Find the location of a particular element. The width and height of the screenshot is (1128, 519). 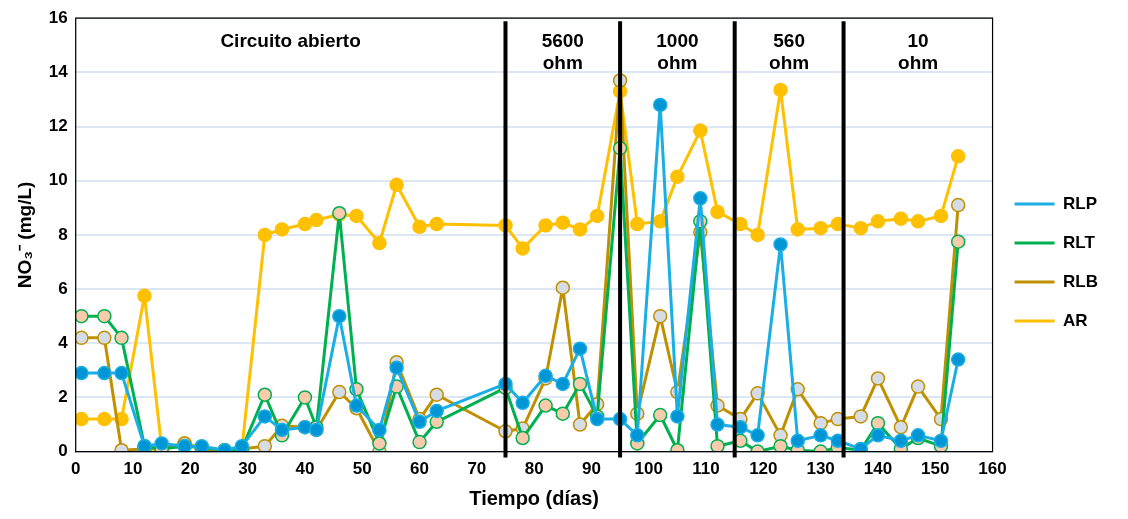

annotation: 1000 ohm is located at coordinates (677, 51).